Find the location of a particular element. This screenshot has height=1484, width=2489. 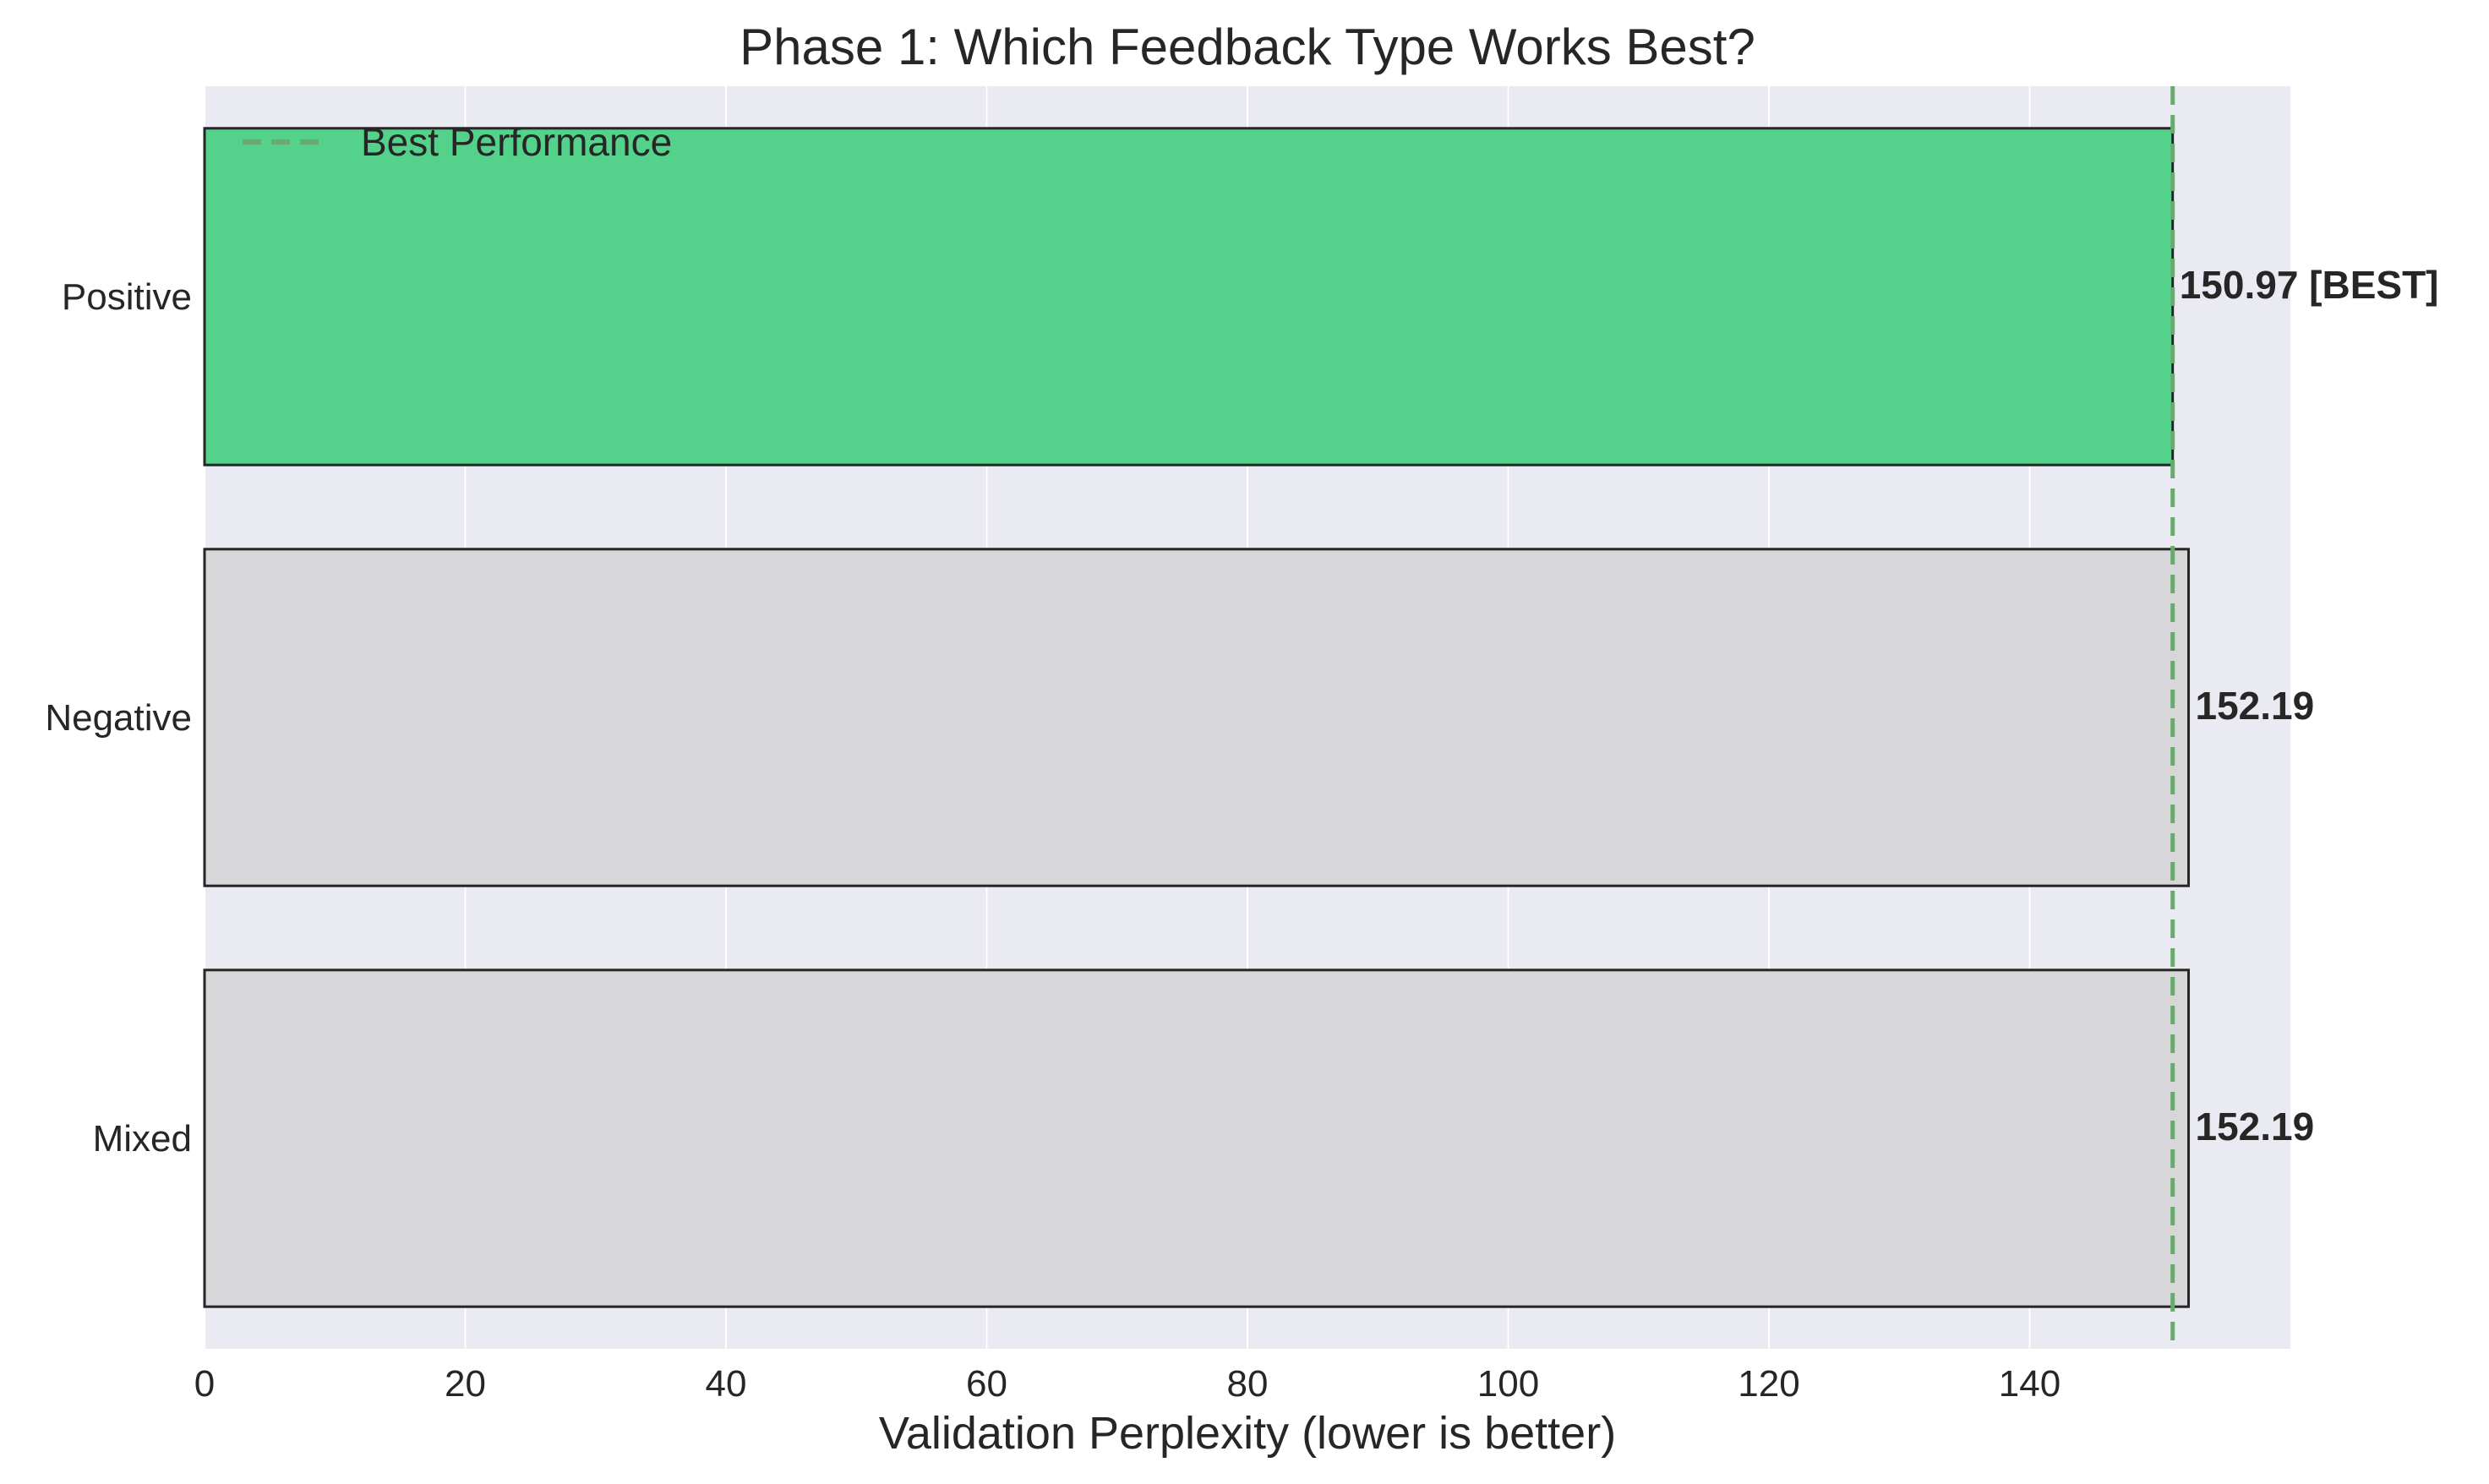

x-tick-label: 140 is located at coordinates (2030, 1384).